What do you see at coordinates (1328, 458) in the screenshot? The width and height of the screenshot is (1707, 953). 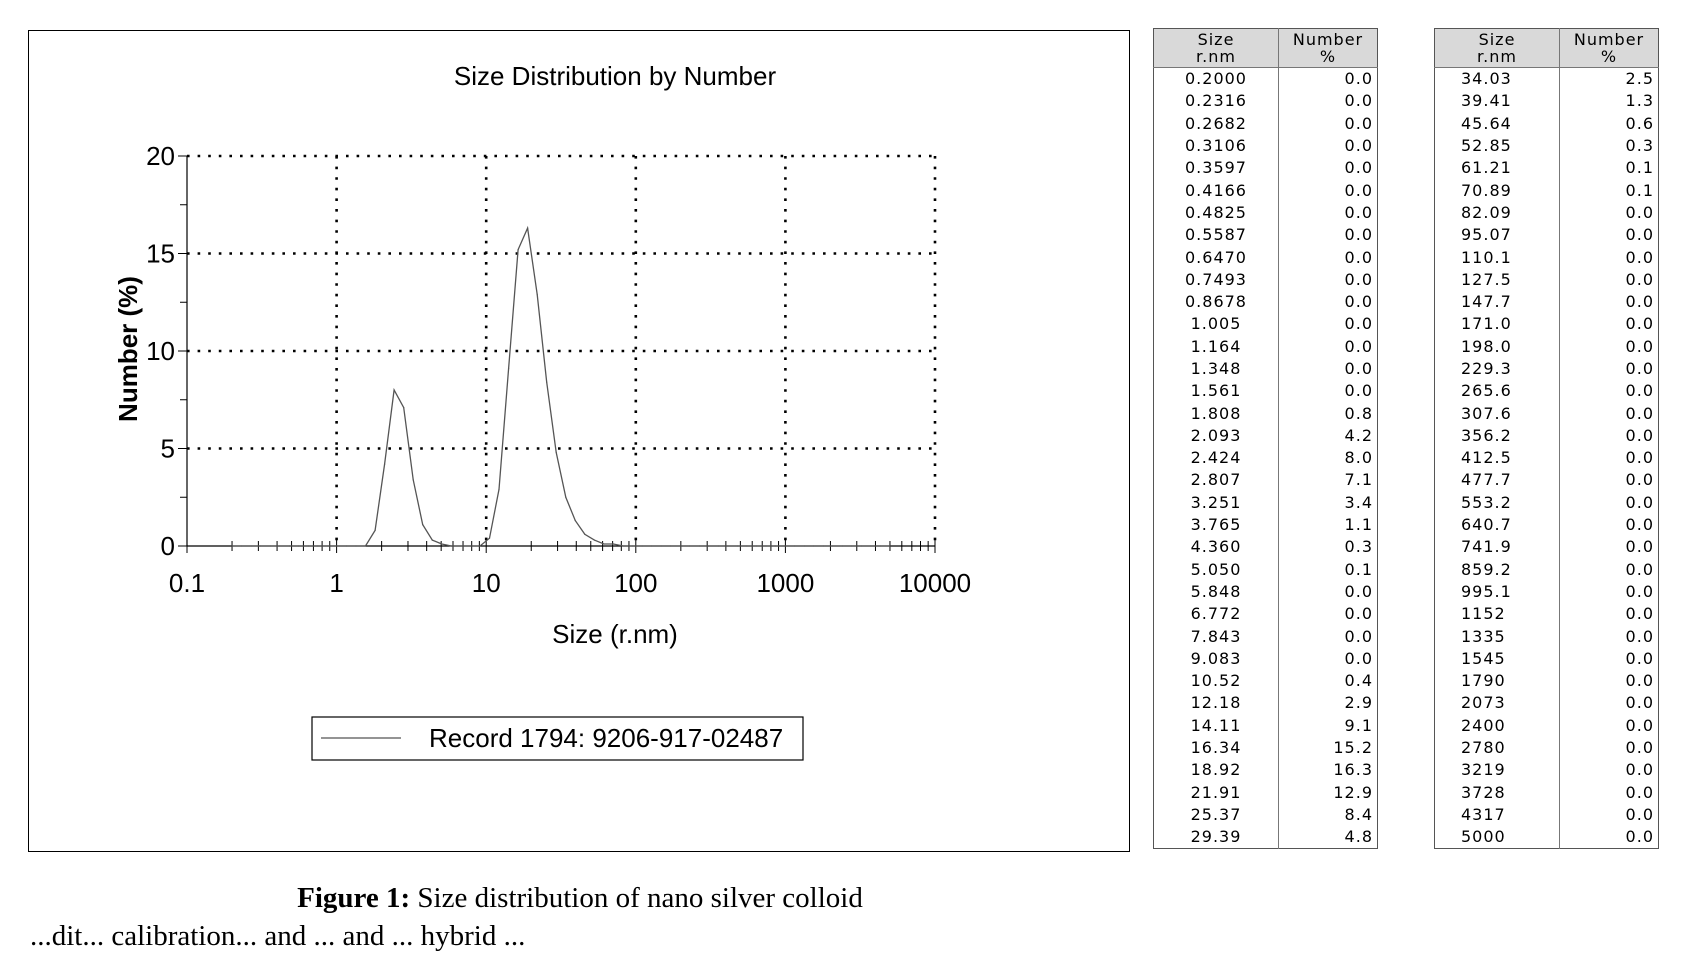 I see `number-cell: 8.0` at bounding box center [1328, 458].